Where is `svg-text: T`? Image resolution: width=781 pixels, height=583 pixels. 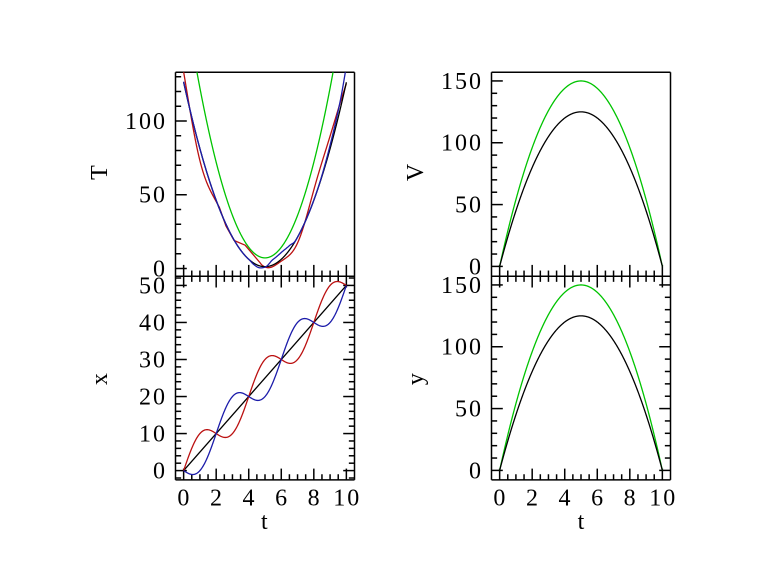
svg-text: T is located at coordinates (100, 171).